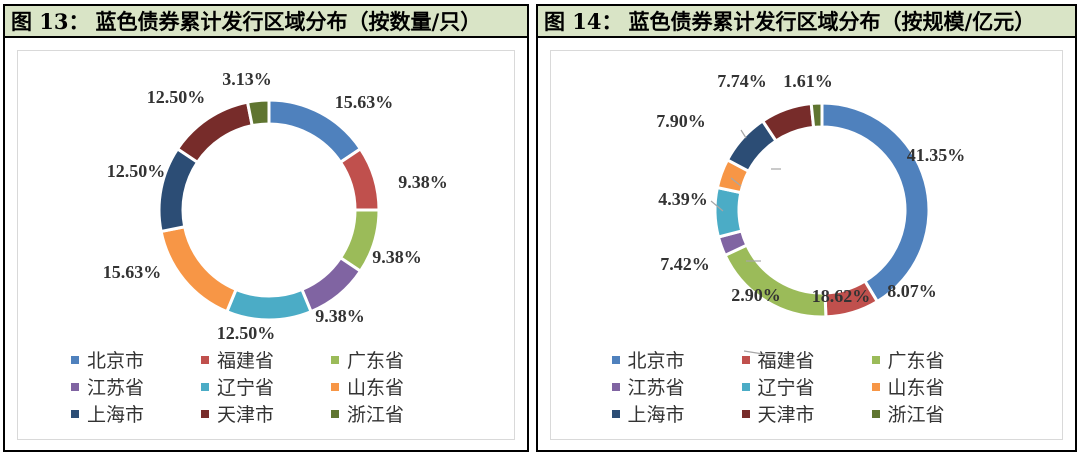 The width and height of the screenshot is (1080, 456). Describe the element at coordinates (132, 272) in the screenshot. I see `data-label-山东省: 15.63%` at that location.